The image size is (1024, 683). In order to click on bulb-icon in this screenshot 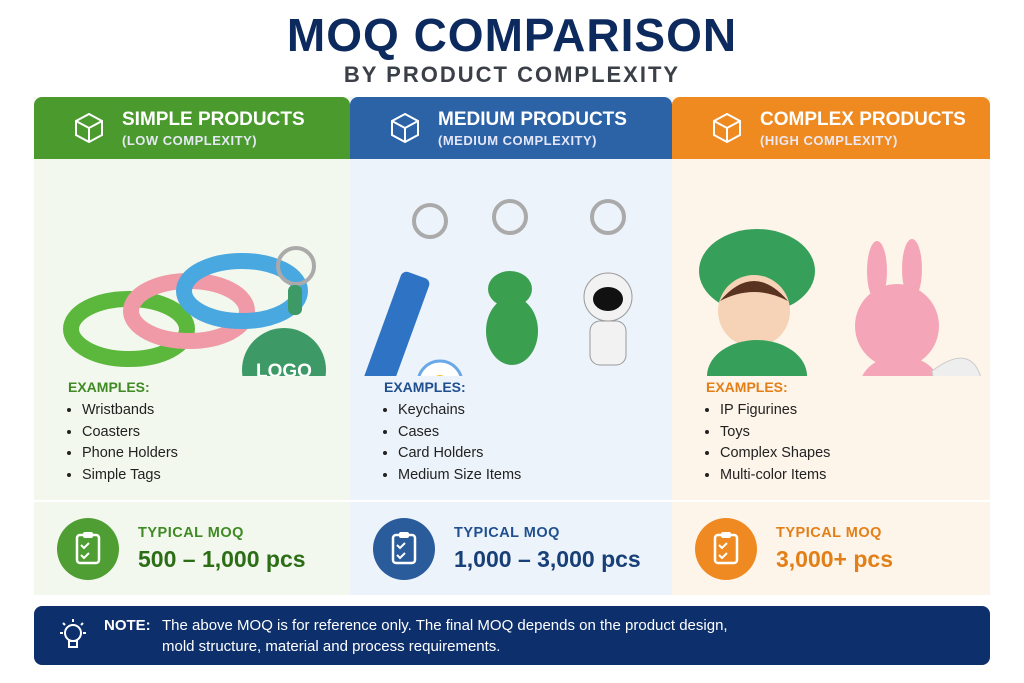, I will do `click(73, 633)`.